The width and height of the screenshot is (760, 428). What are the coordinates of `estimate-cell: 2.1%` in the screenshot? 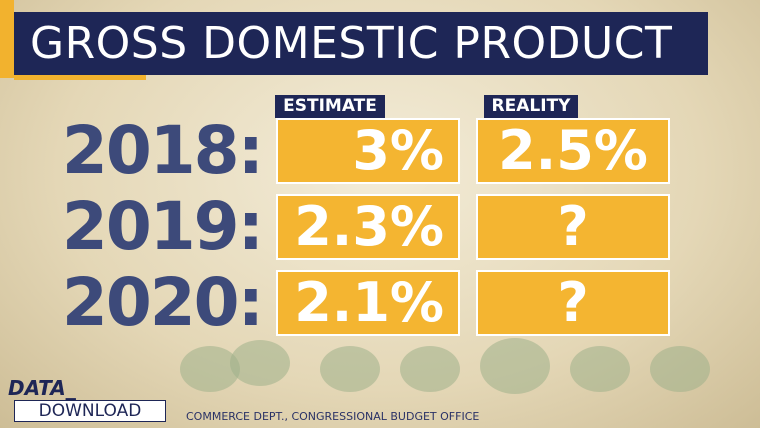 It's located at (368, 303).